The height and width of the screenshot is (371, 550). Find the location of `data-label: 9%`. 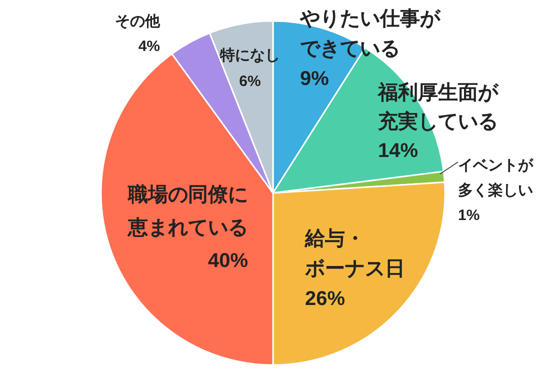

data-label: 9% is located at coordinates (315, 79).